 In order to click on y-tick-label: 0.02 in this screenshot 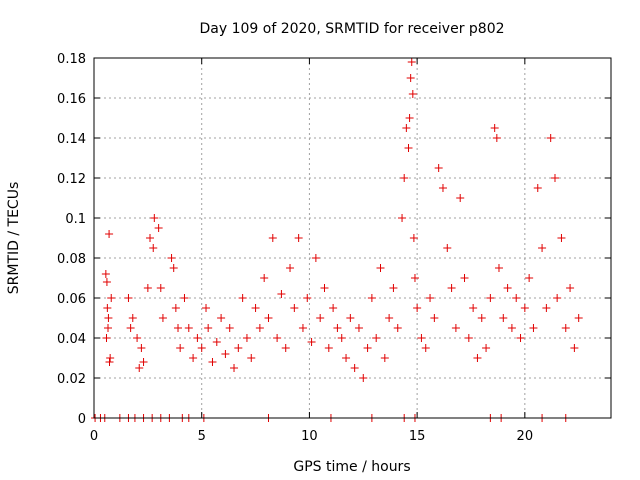, I will do `click(71, 379)`.